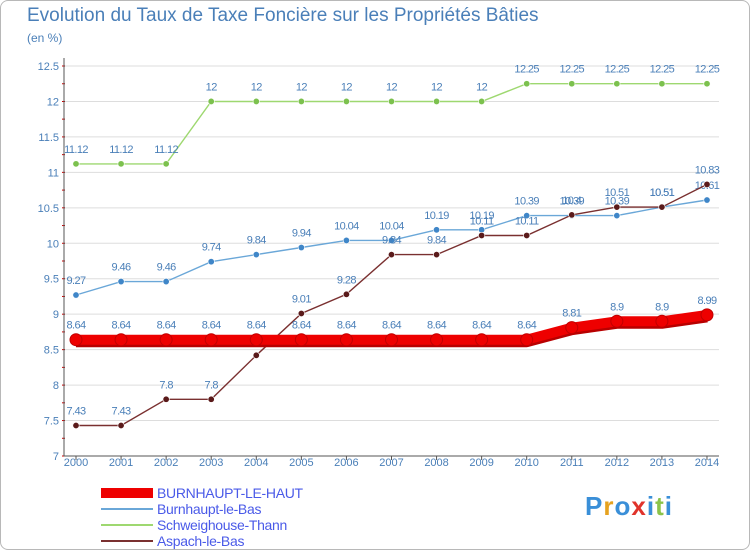 This screenshot has height=550, width=750. Describe the element at coordinates (121, 268) in the screenshot. I see `data-label: 9.46` at that location.